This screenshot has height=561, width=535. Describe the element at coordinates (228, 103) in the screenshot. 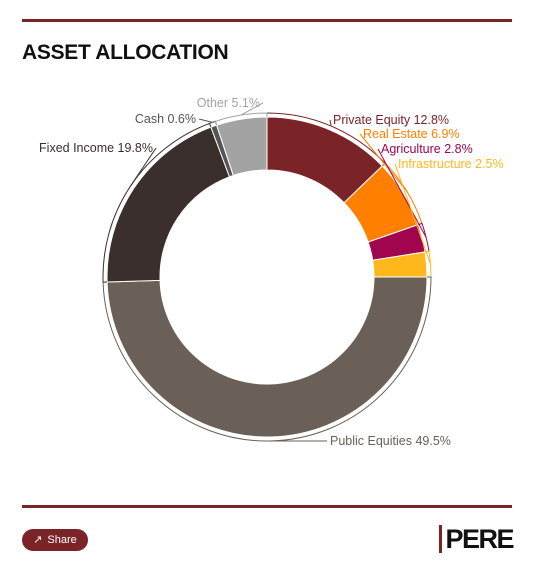

I see `label-other: Other 5.1%` at that location.